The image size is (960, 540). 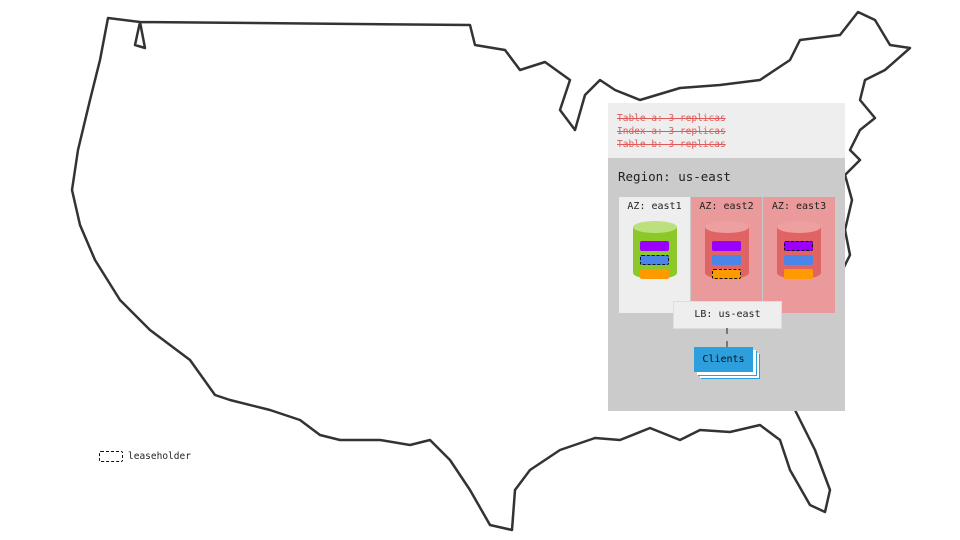 I want to click on legend: leaseholder, so click(x=145, y=456).